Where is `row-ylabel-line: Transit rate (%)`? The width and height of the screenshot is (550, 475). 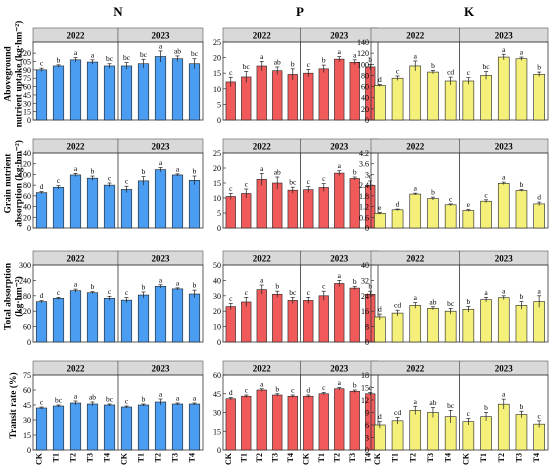 row-ylabel-line: Transit rate (%) is located at coordinates (13, 405).